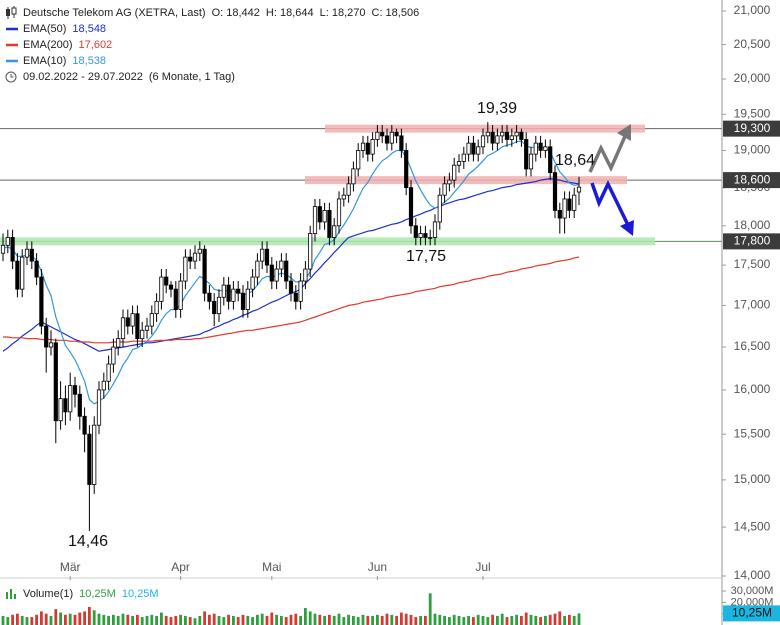 The width and height of the screenshot is (780, 625). What do you see at coordinates (114, 13) in the screenshot?
I see `legend-title: Deutsche Telekom AG (XETRA, Last)` at bounding box center [114, 13].